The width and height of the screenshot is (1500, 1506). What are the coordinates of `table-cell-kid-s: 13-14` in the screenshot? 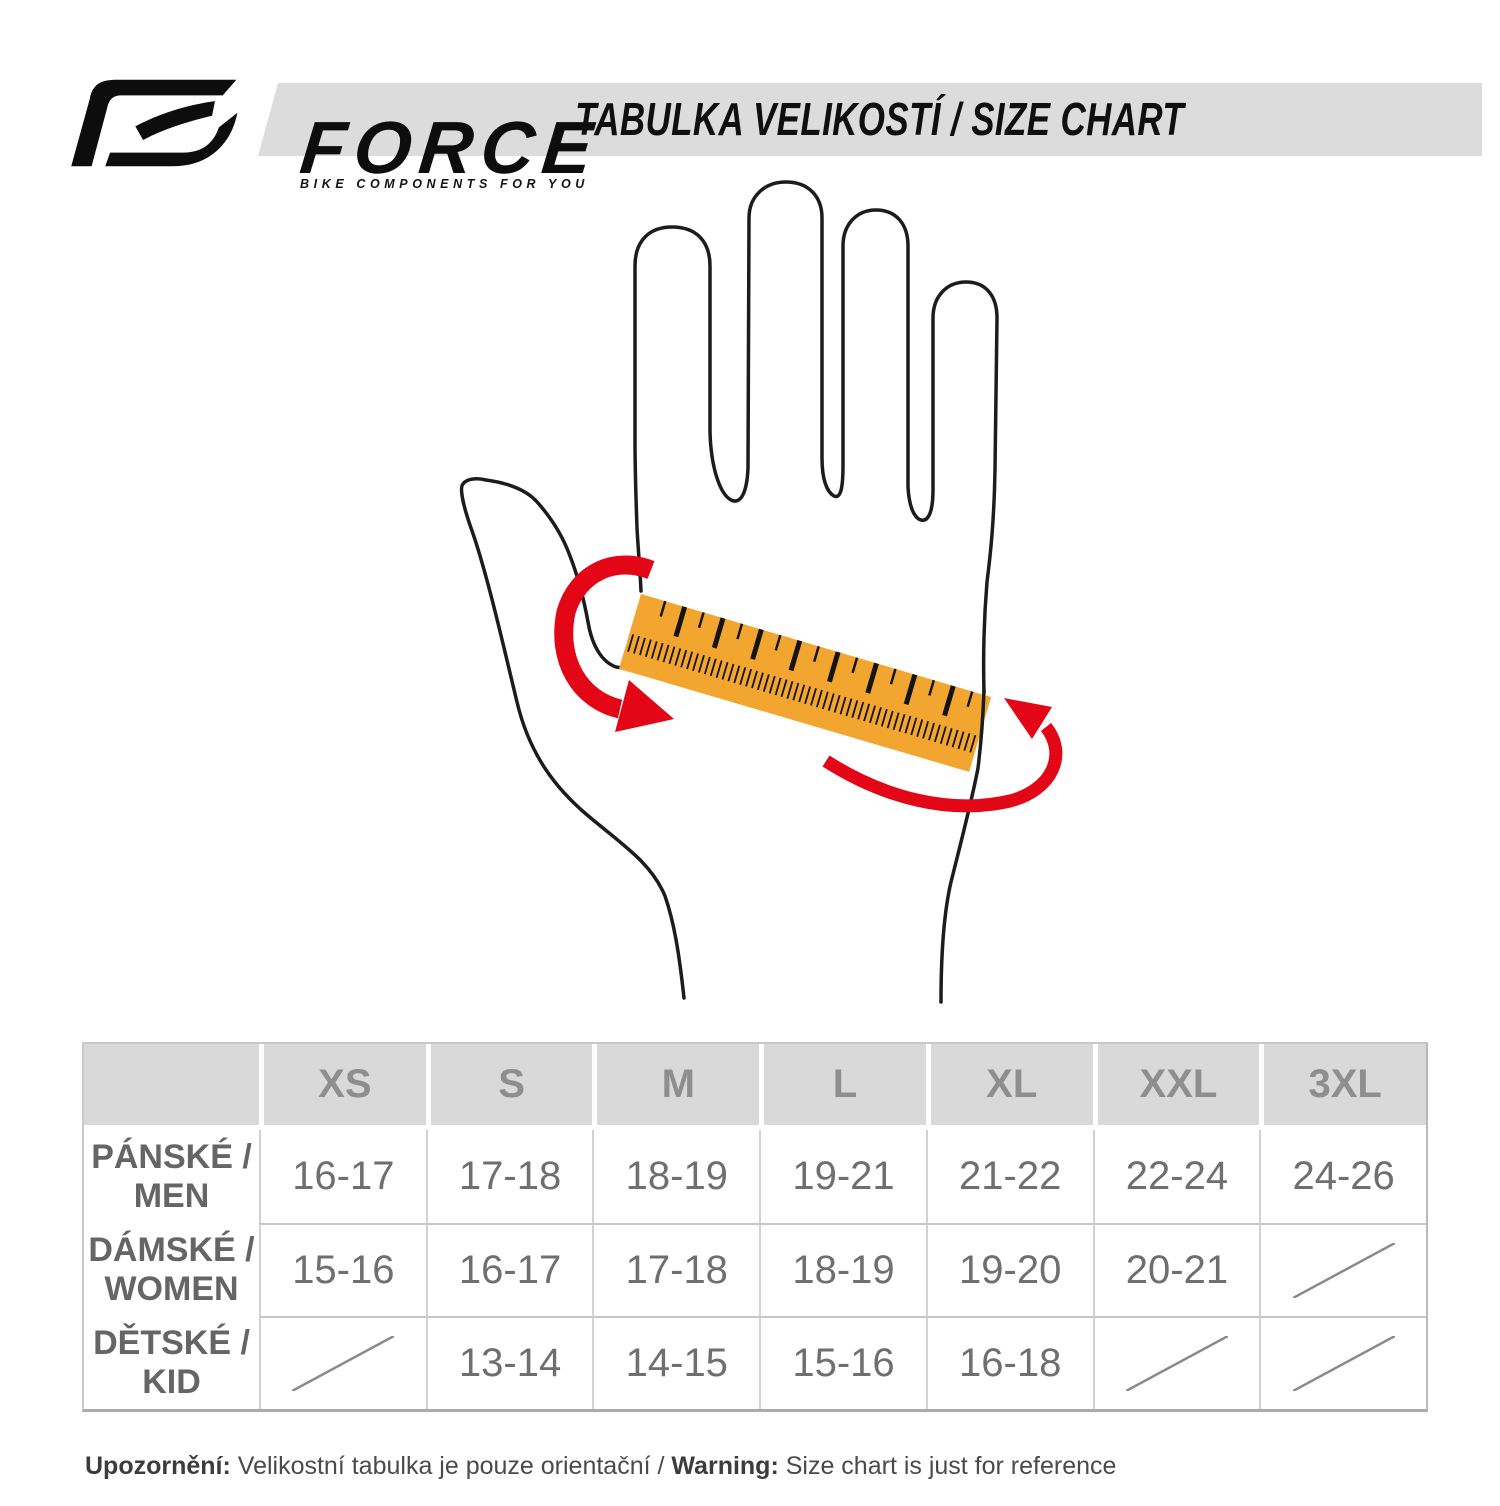 It's located at (509, 1362).